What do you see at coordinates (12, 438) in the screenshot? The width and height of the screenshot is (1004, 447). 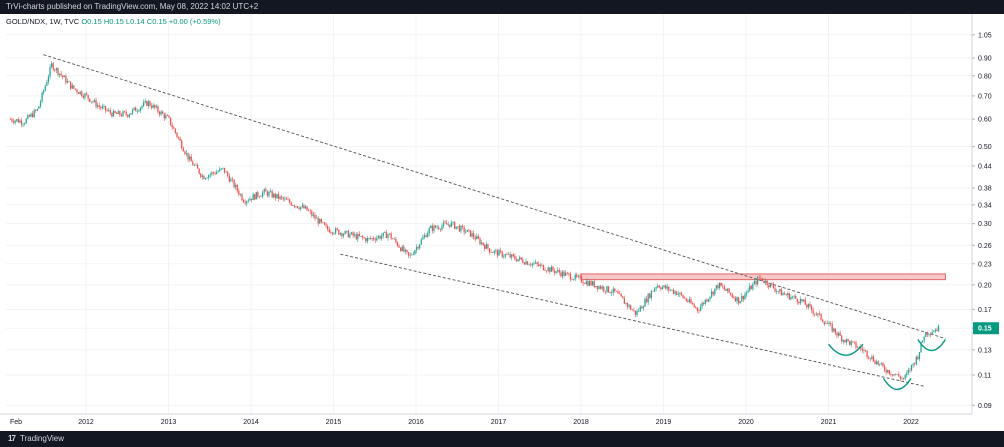 I see `tradingview-logo-icon: 17` at bounding box center [12, 438].